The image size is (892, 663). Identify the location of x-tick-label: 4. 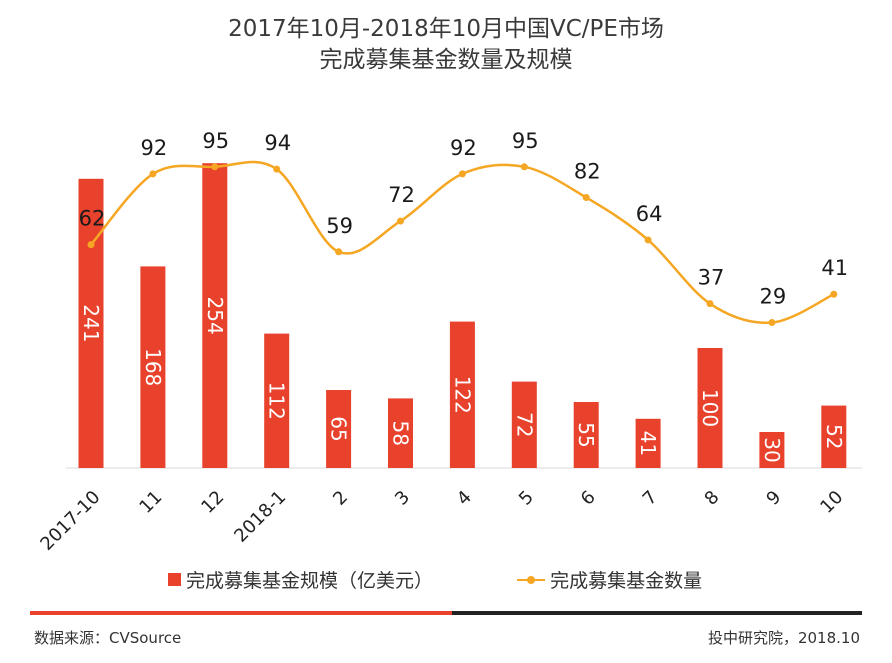
(464, 498).